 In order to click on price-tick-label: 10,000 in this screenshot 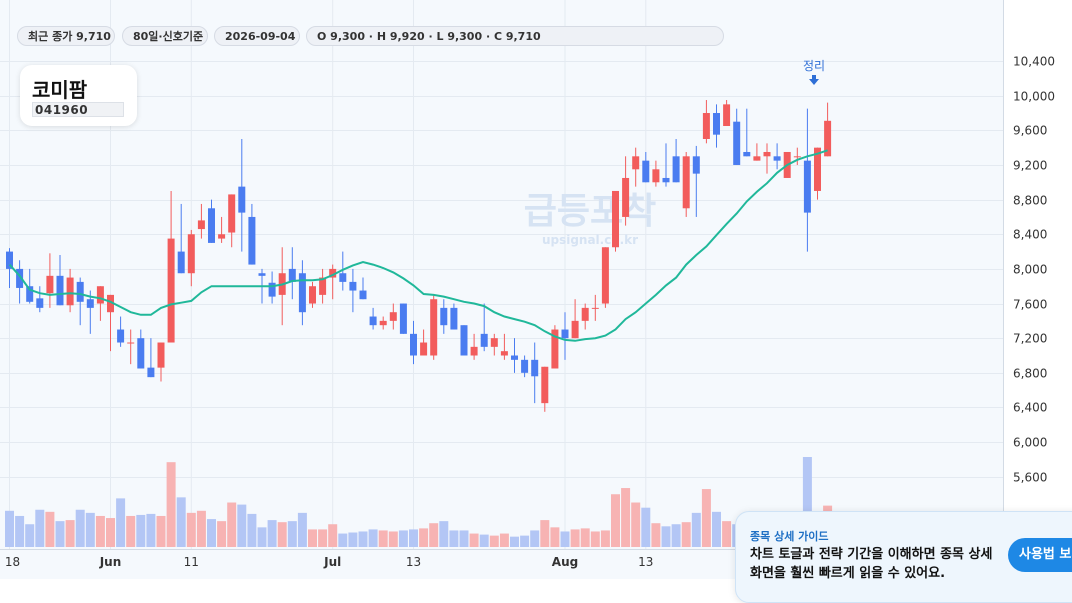, I will do `click(1034, 97)`.